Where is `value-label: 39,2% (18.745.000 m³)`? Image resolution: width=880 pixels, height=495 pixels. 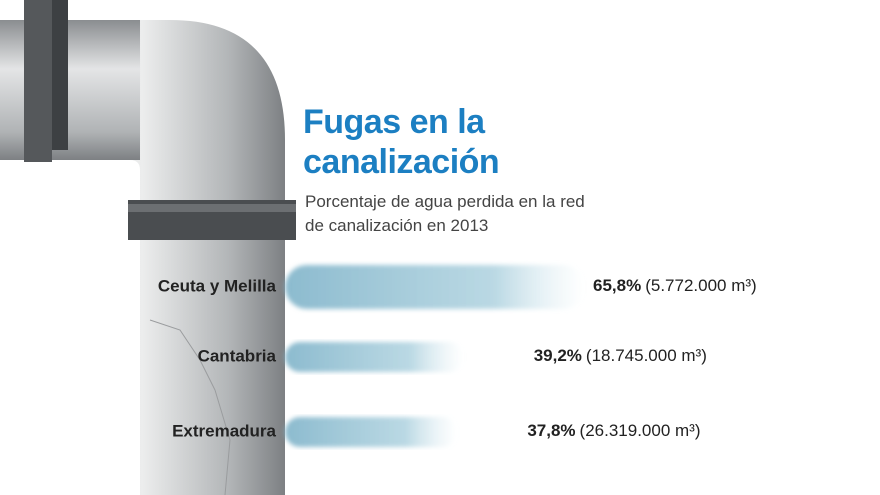 value-label: 39,2% (18.745.000 m³) is located at coordinates (620, 355).